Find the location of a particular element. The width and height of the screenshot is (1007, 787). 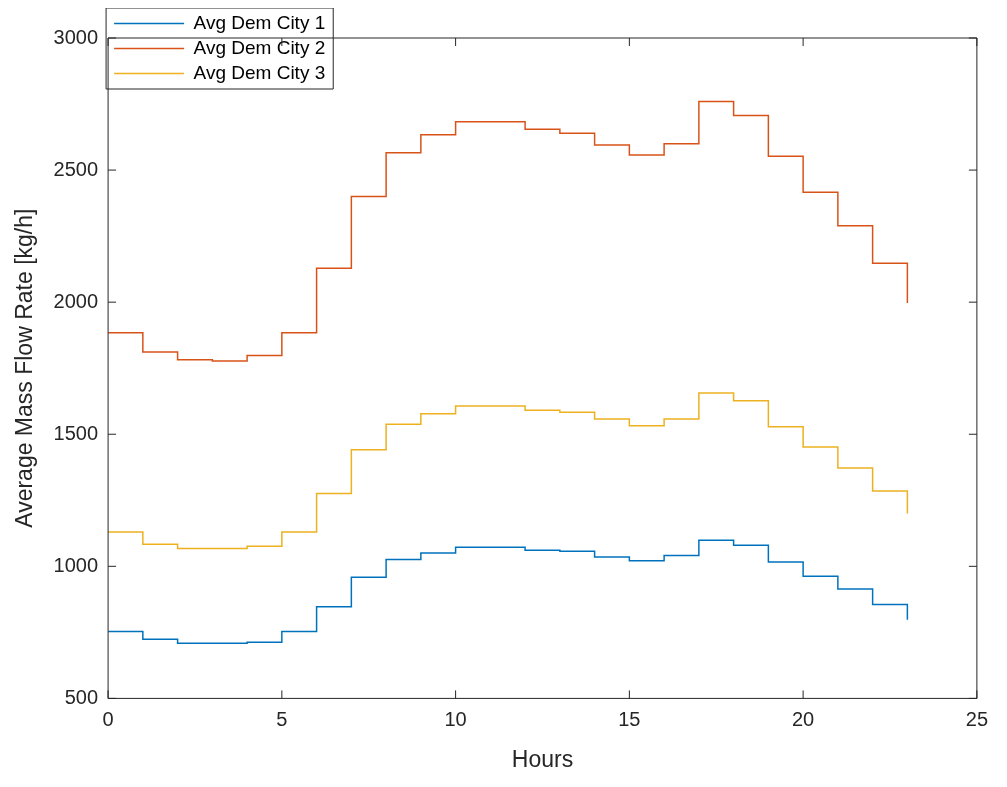

y-tick-label: 3000 is located at coordinates (76, 36).